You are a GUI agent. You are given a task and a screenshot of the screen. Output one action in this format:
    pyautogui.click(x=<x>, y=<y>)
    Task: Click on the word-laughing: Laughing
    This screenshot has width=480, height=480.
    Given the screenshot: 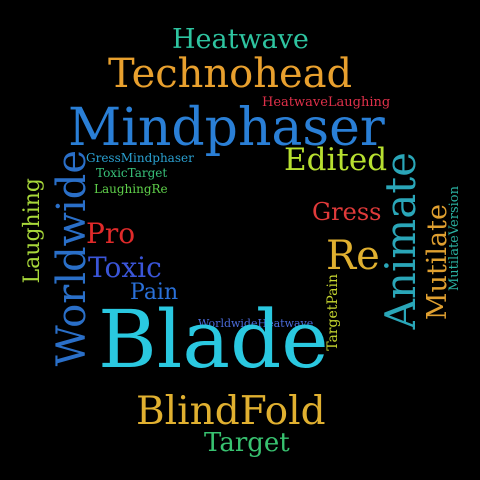 What is the action you would take?
    pyautogui.click(x=32, y=231)
    